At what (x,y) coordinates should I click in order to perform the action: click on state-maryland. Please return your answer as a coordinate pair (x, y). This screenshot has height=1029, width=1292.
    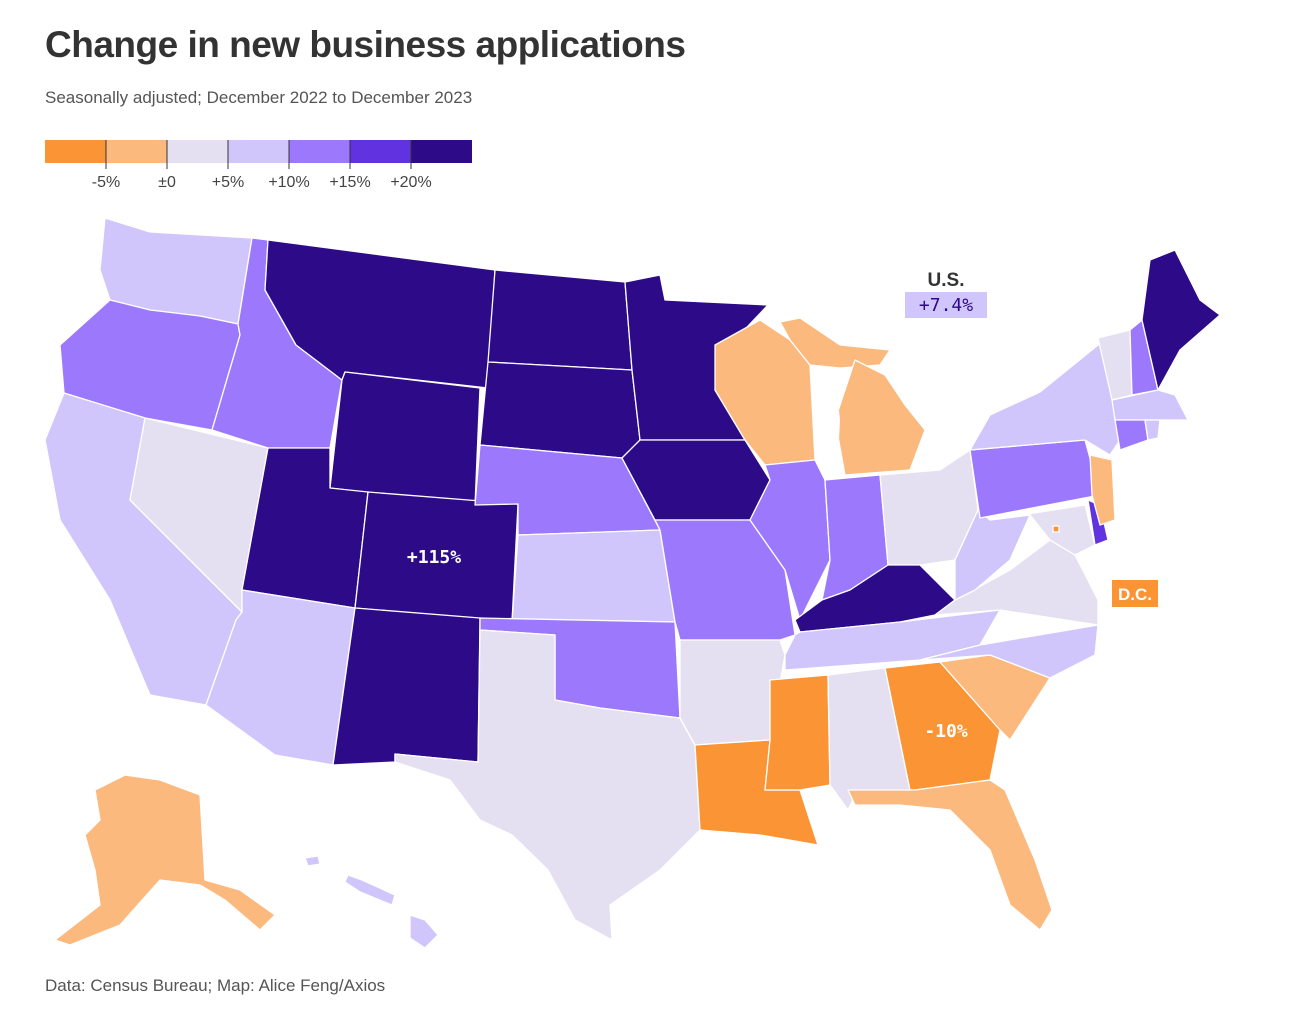
    Looking at the image, I should click on (1042, 530).